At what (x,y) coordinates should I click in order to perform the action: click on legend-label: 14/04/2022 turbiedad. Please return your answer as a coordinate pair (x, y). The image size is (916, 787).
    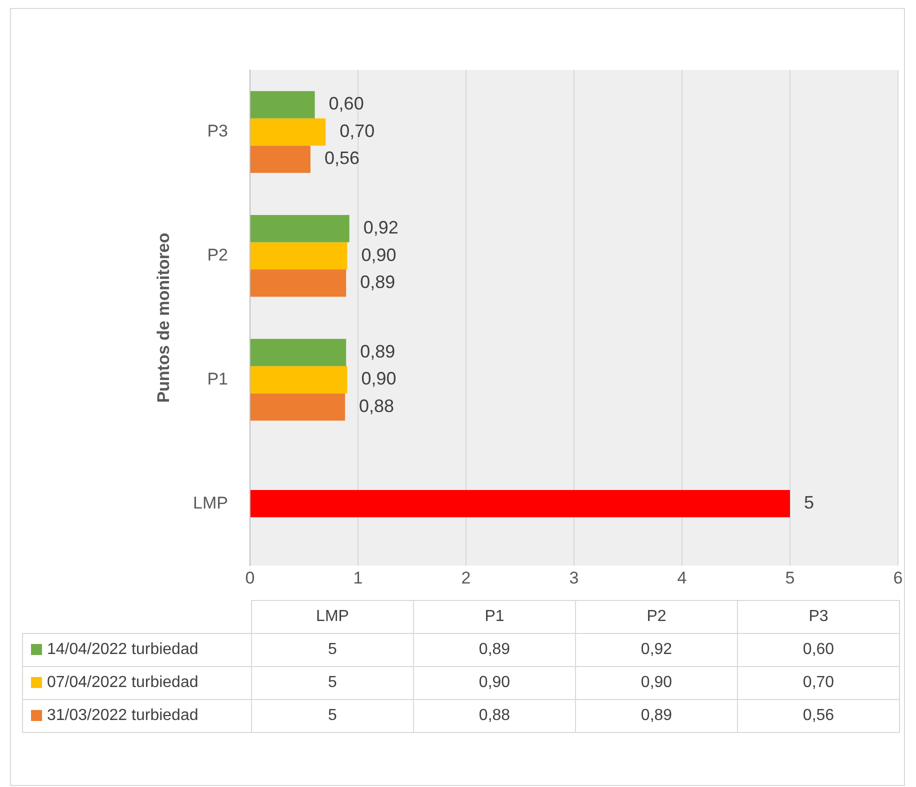
    Looking at the image, I should click on (137, 650).